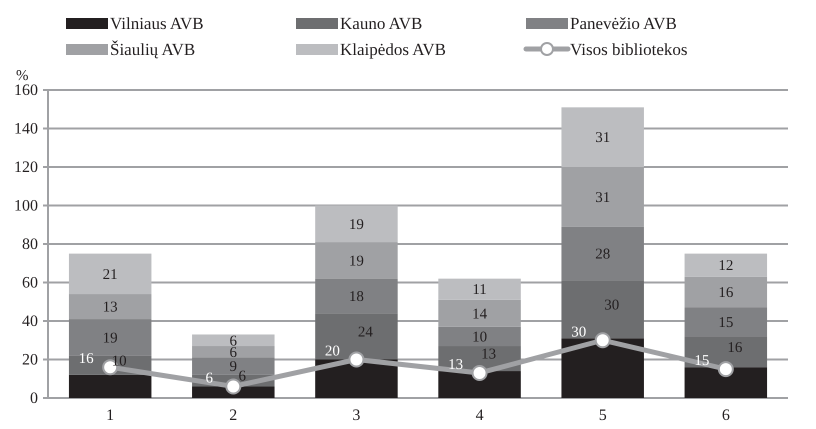  Describe the element at coordinates (233, 415) in the screenshot. I see `x-tick-label: 2` at that location.